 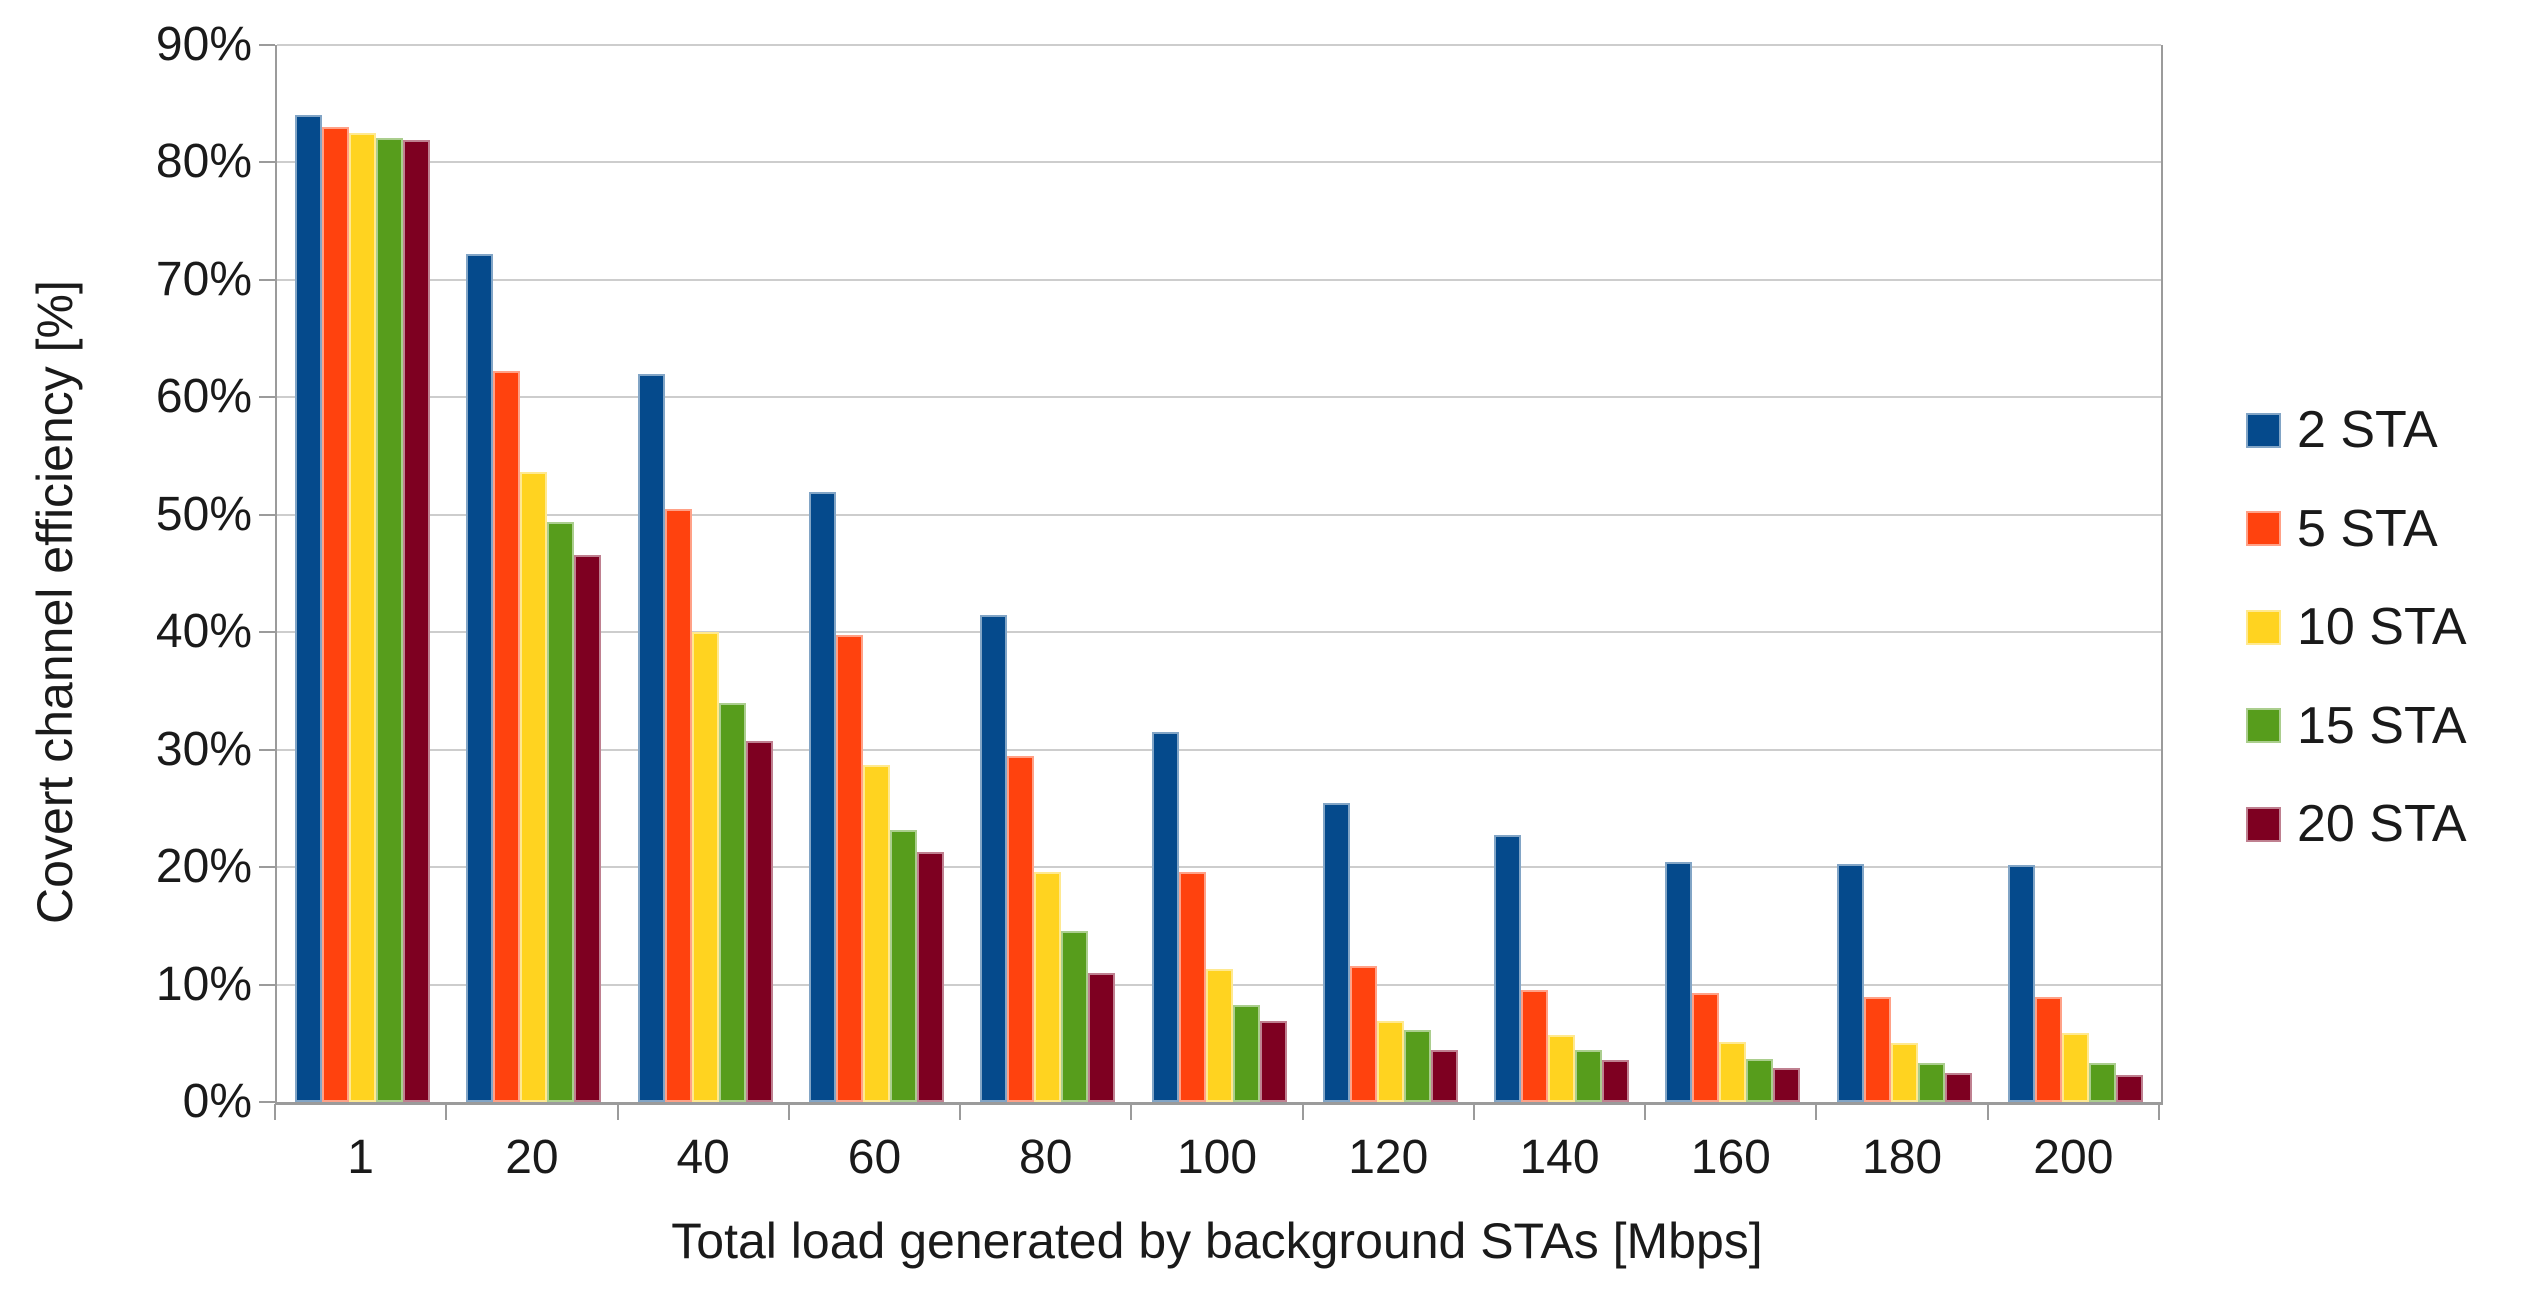 I want to click on x-tick-label: 80, so click(x=1046, y=1157).